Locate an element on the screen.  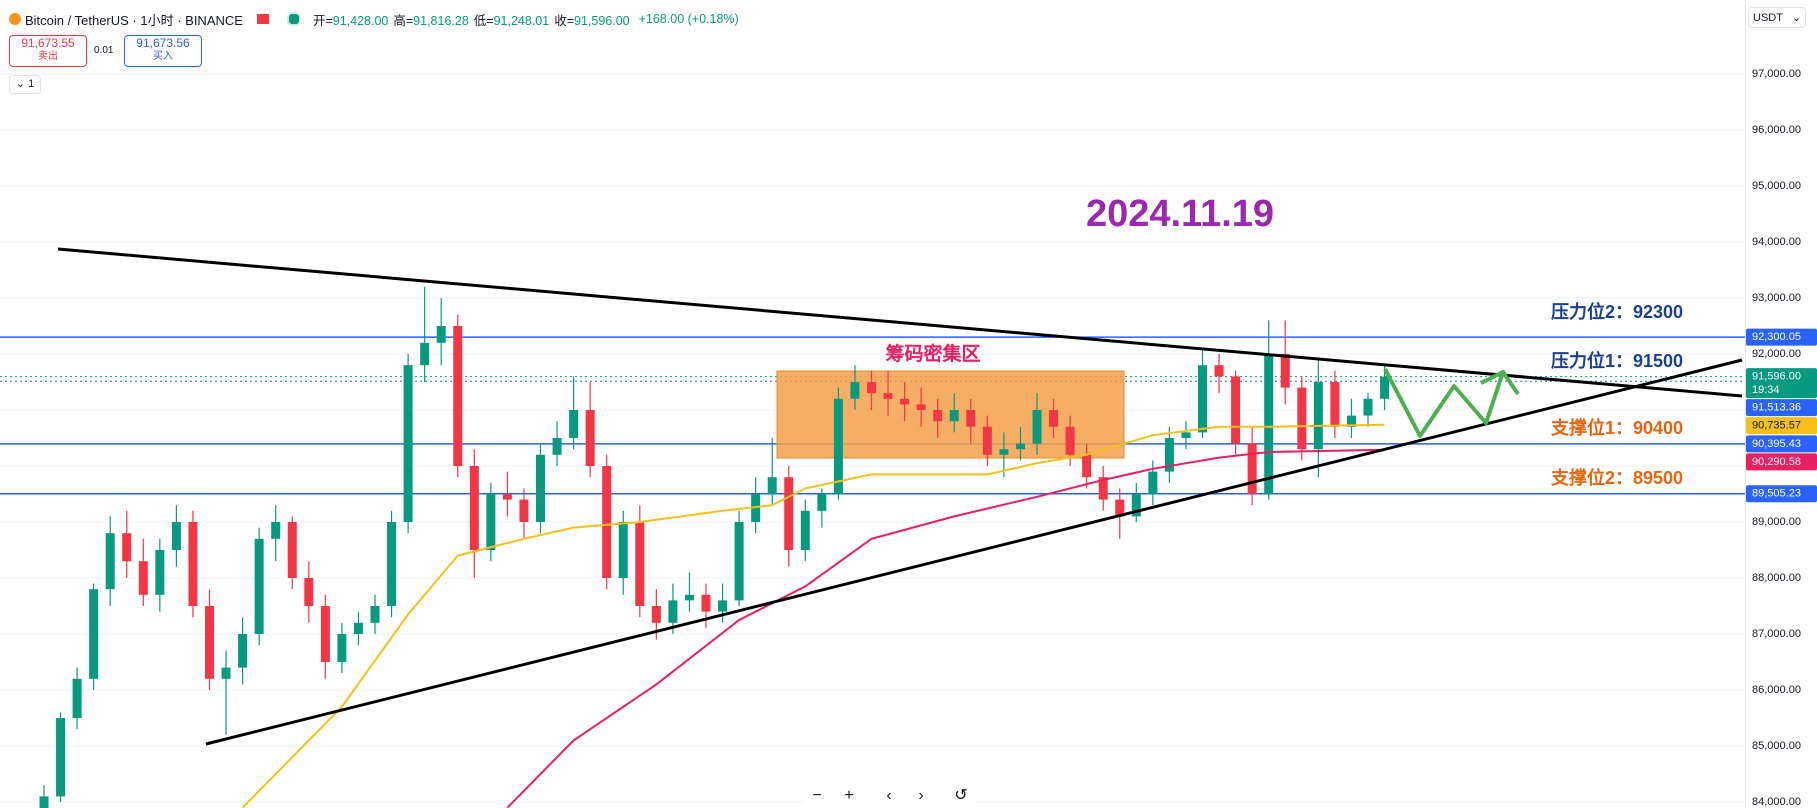
projection-path is located at coordinates (1444, 403).